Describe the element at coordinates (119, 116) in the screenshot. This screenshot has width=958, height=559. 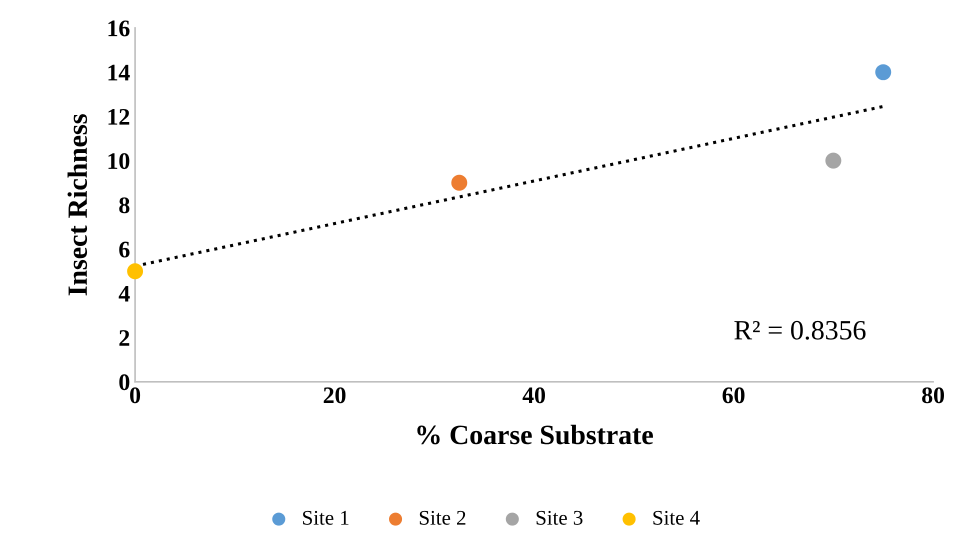
I see `y-tick-label: 12` at that location.